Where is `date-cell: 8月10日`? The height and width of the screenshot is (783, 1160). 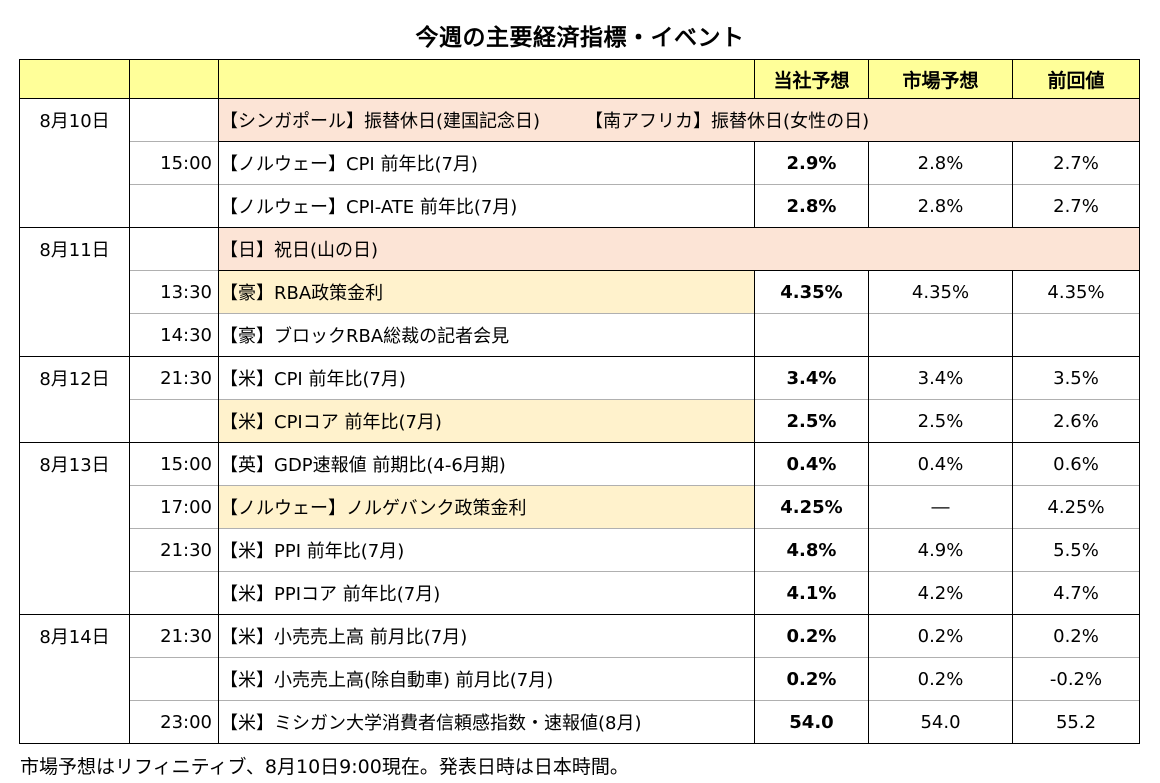
date-cell: 8月10日 is located at coordinates (74, 120).